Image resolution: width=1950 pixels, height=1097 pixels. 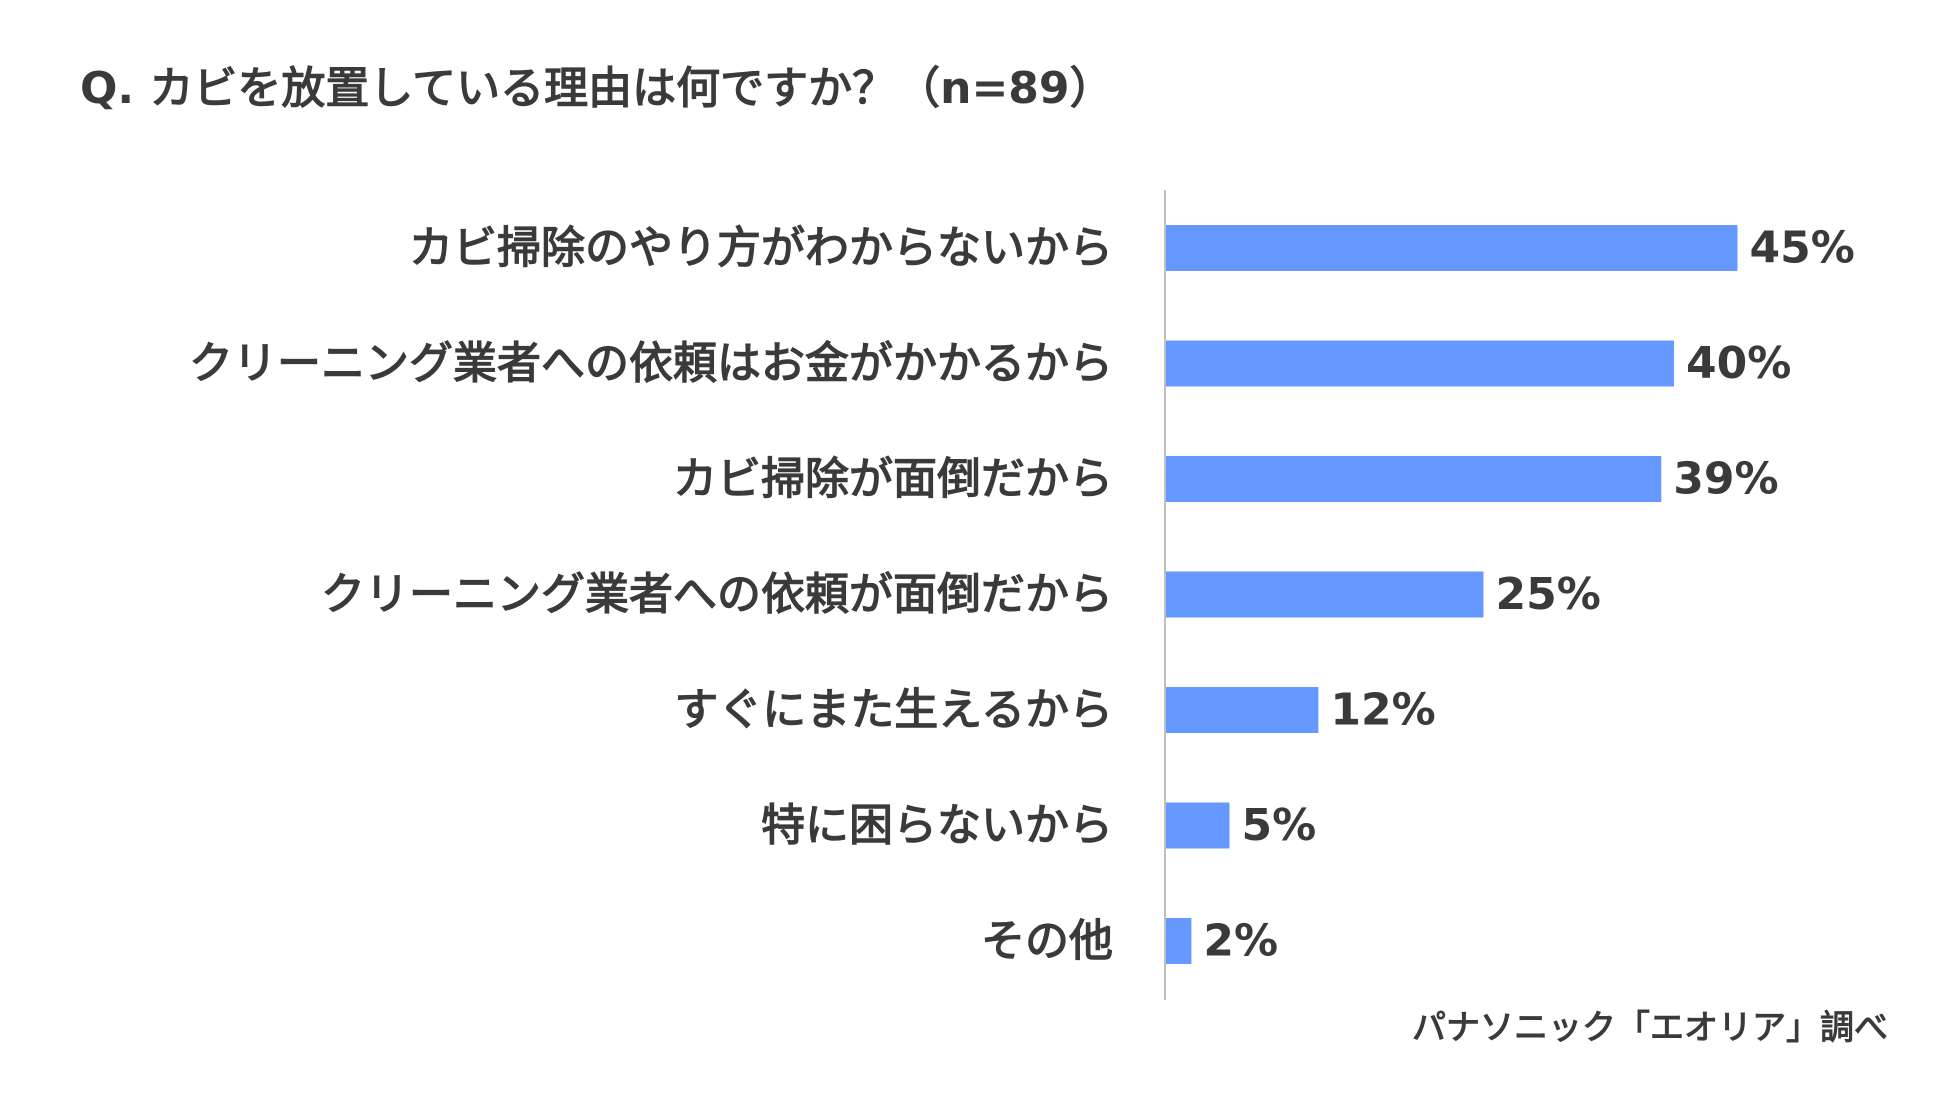 I want to click on value-label: 25%, so click(x=1548, y=594).